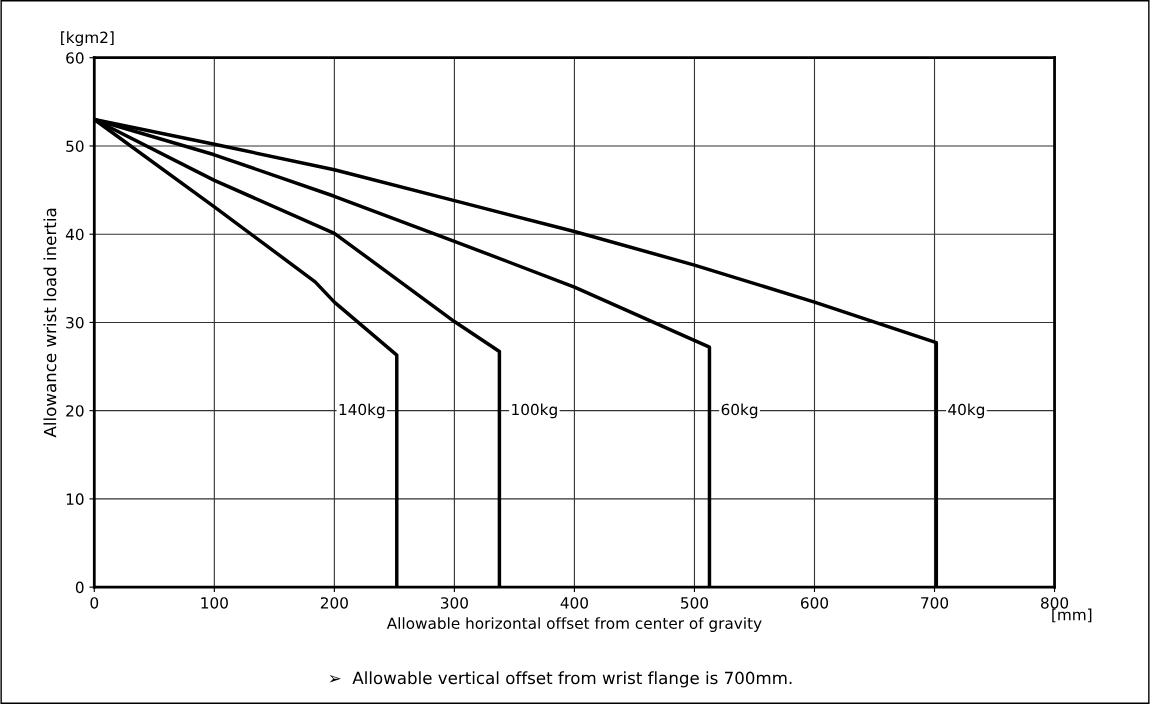 This screenshot has width=1150, height=704. What do you see at coordinates (362, 411) in the screenshot?
I see `series-label: 140kg` at bounding box center [362, 411].